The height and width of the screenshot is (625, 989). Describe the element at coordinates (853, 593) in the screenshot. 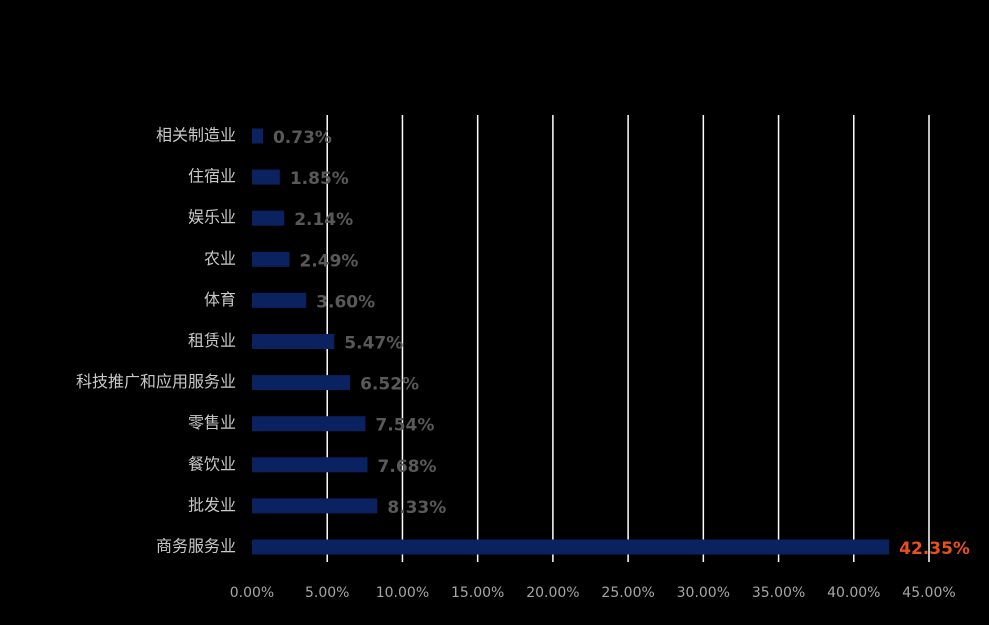

I see `x-tick-label: 40.00%` at that location.